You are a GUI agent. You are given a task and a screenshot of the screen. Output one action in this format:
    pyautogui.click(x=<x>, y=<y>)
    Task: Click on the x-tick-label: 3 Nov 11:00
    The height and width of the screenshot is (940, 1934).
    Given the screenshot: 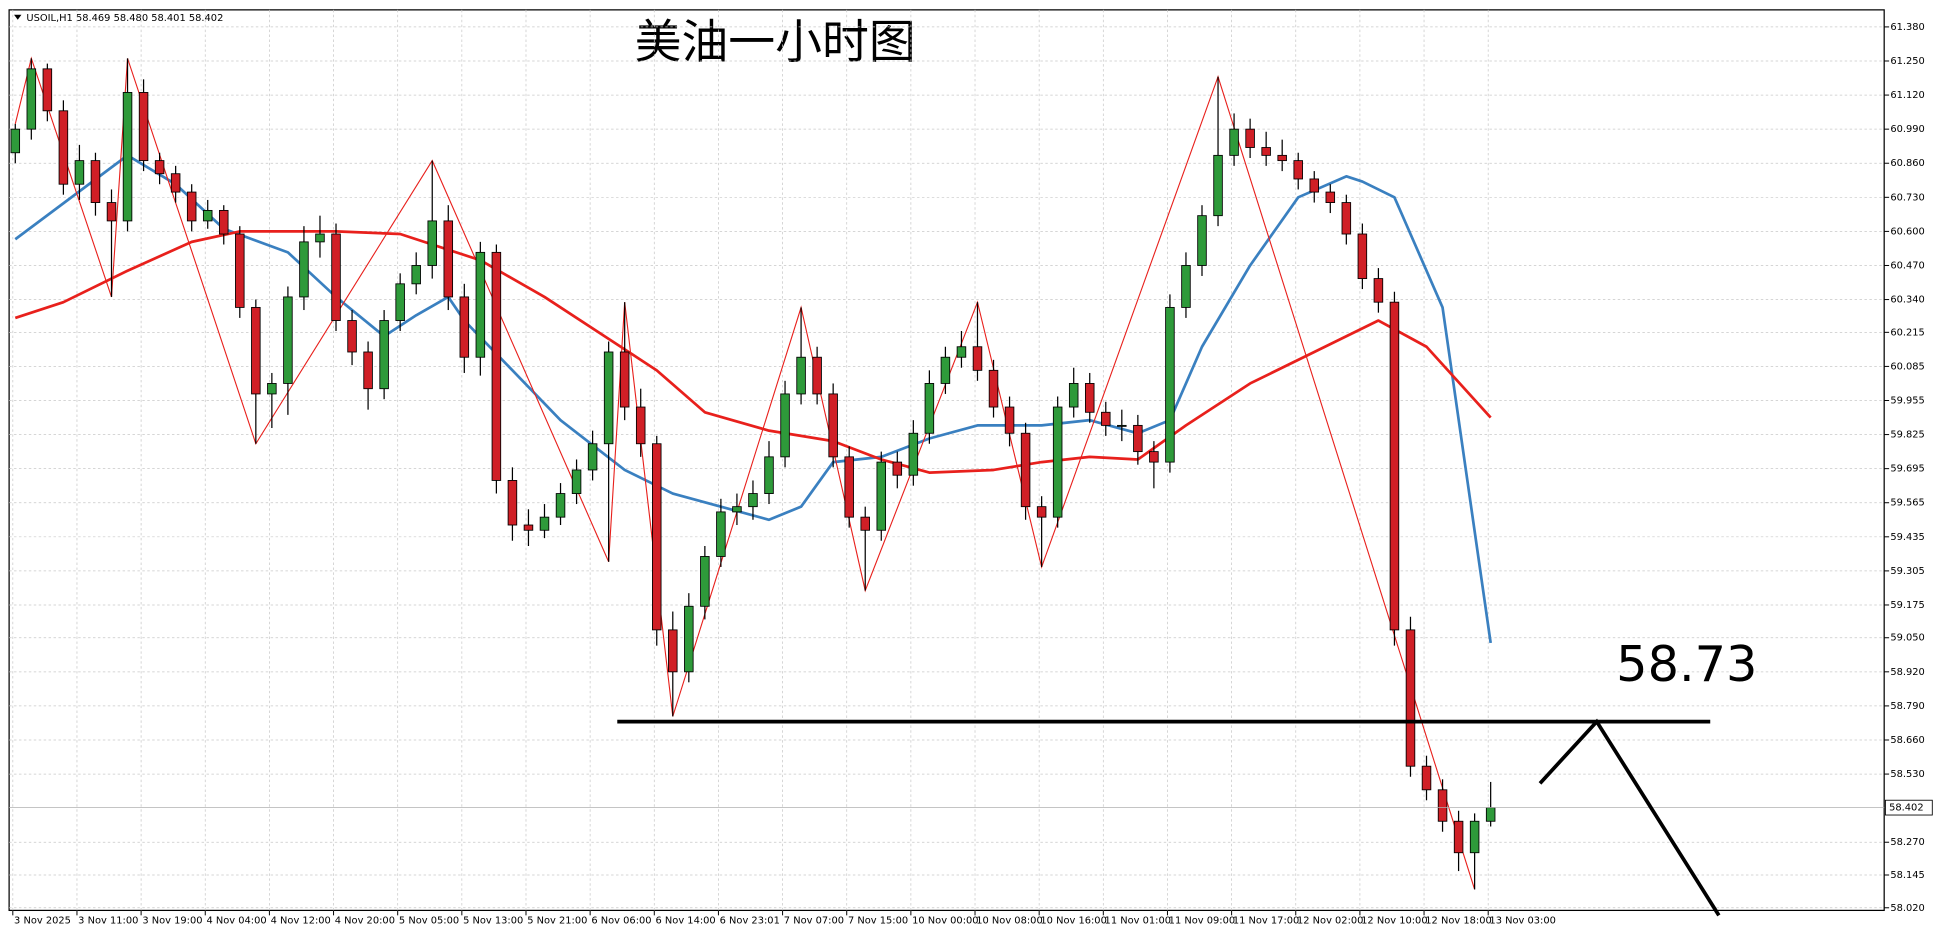 What is the action you would take?
    pyautogui.click(x=108, y=920)
    